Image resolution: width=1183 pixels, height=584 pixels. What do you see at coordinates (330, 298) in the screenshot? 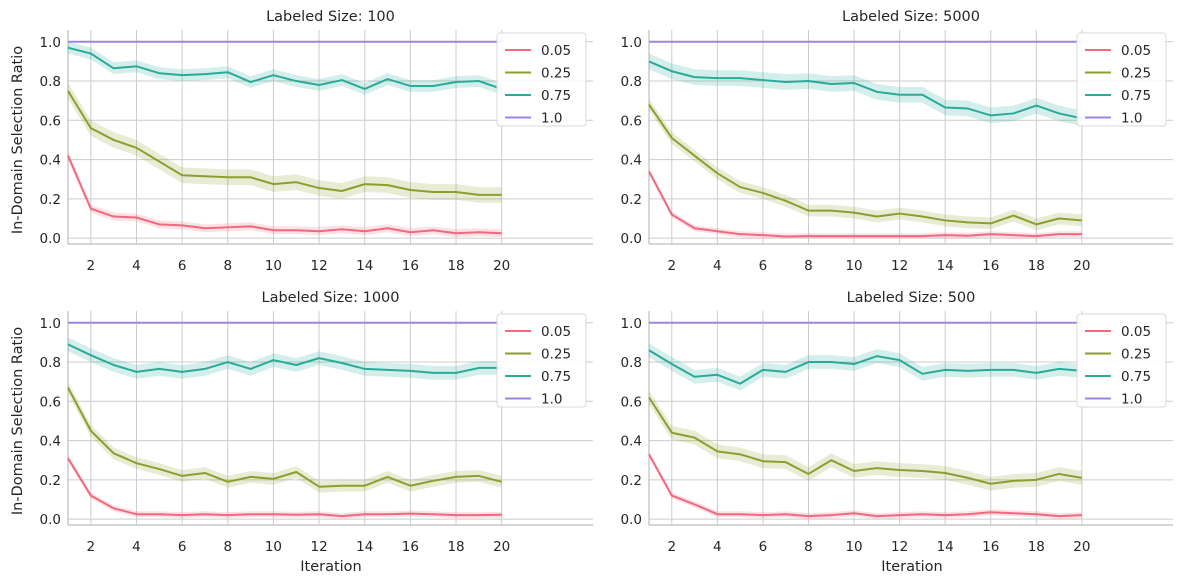
I see `subplot-title: Labeled Size: 1000` at bounding box center [330, 298].